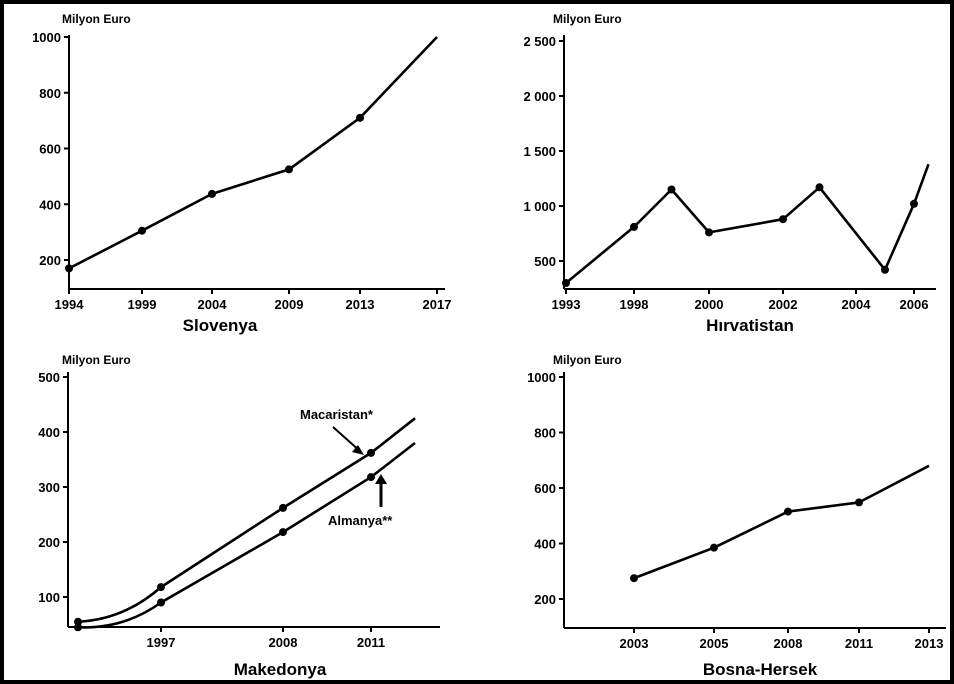  I want to click on legend-label-macaristan: Macaristan*, so click(337, 414).